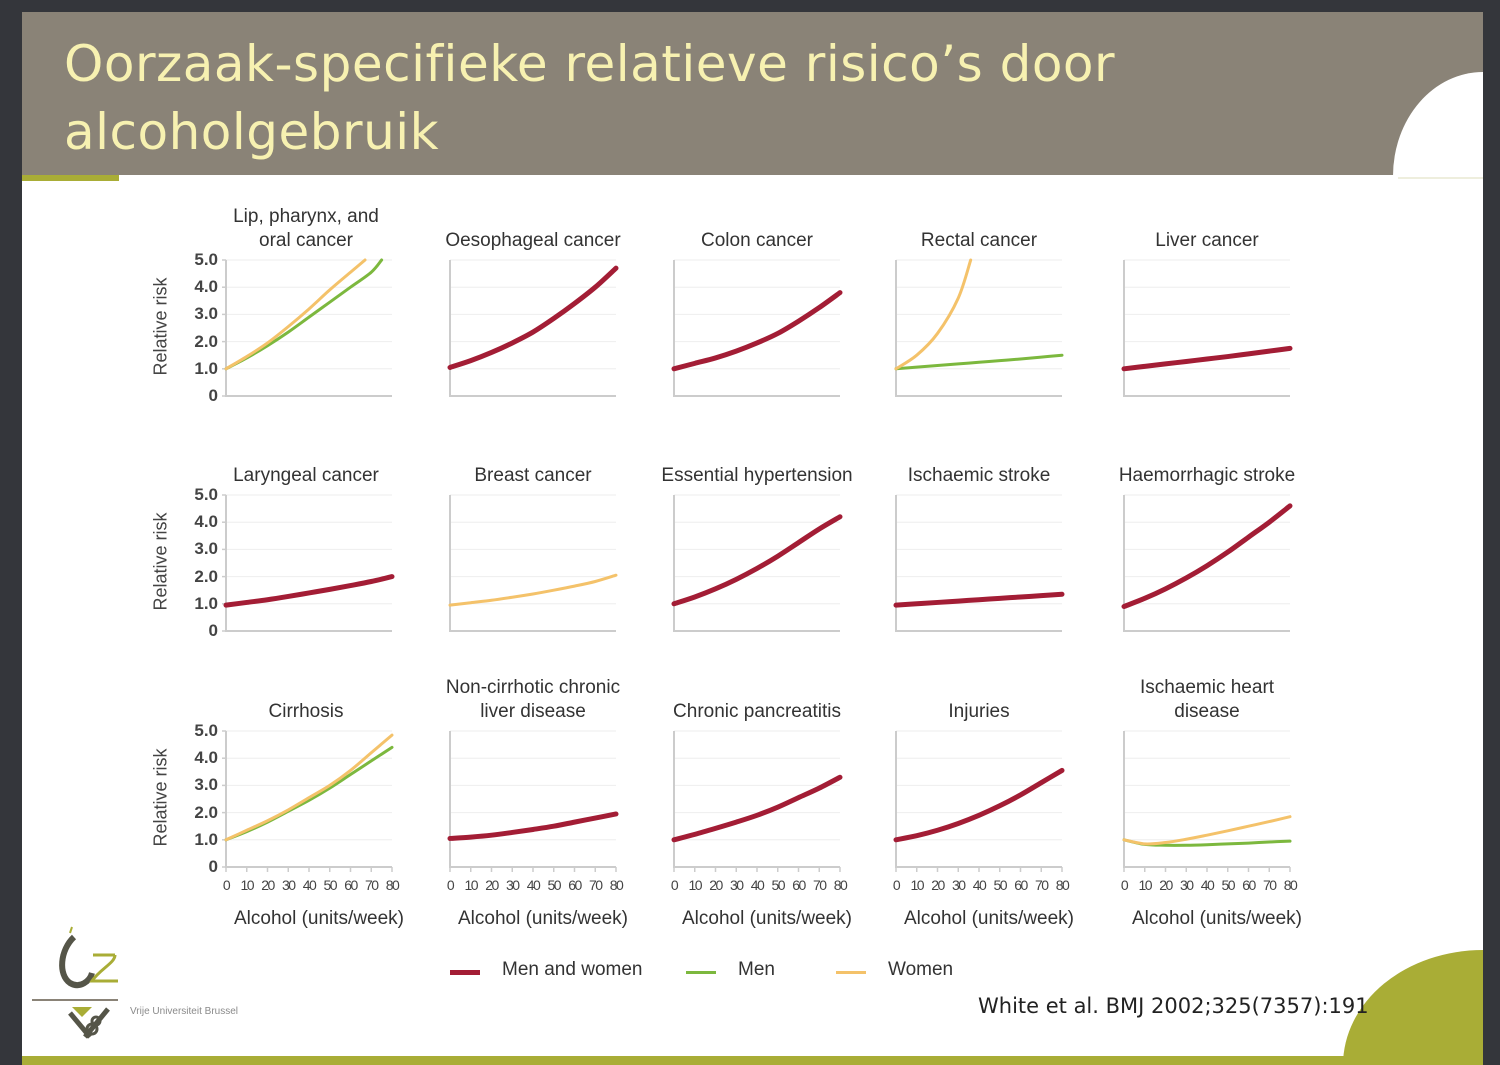 The height and width of the screenshot is (1065, 1500). I want to click on legend-swatch-women, so click(851, 972).